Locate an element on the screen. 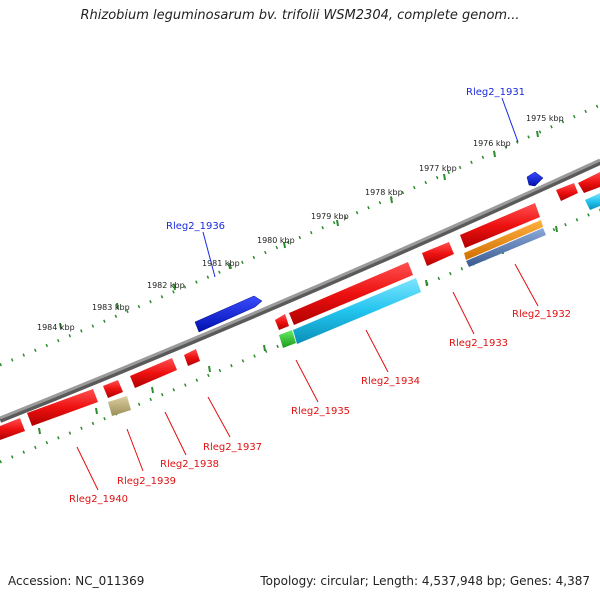  tick-label: 1984 kbp is located at coordinates (56, 327).